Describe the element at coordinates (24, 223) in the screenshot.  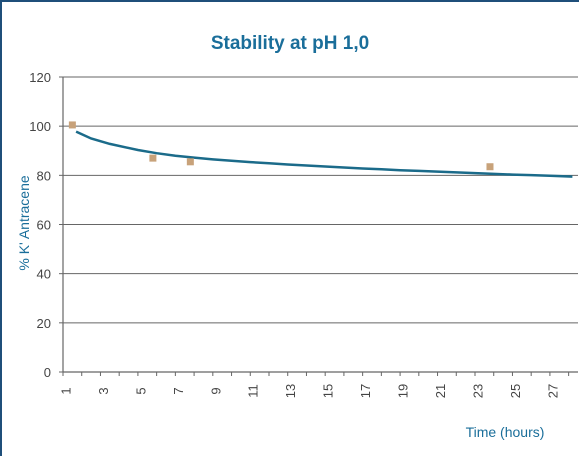
I see `y-axis-label: % K' Antracene` at that location.